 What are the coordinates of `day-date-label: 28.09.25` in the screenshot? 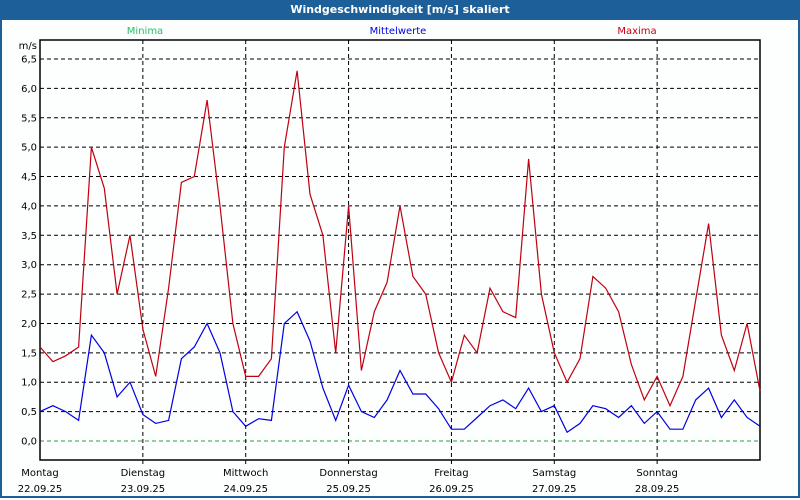 It's located at (657, 489).